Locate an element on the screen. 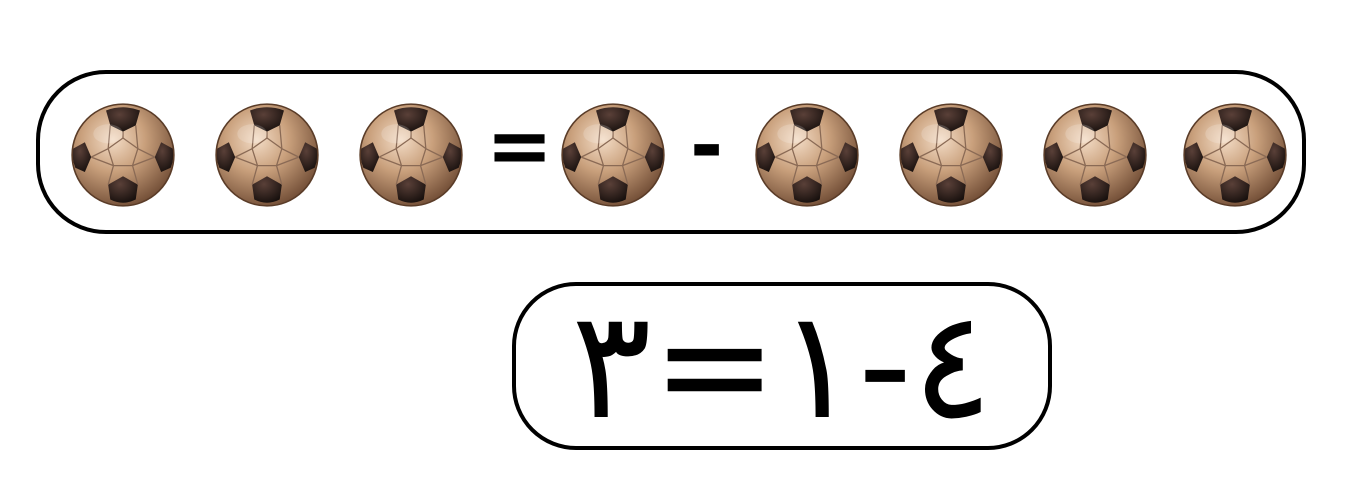  arabic-numeral-equation-box: ٣=١-٤ is located at coordinates (782, 366).